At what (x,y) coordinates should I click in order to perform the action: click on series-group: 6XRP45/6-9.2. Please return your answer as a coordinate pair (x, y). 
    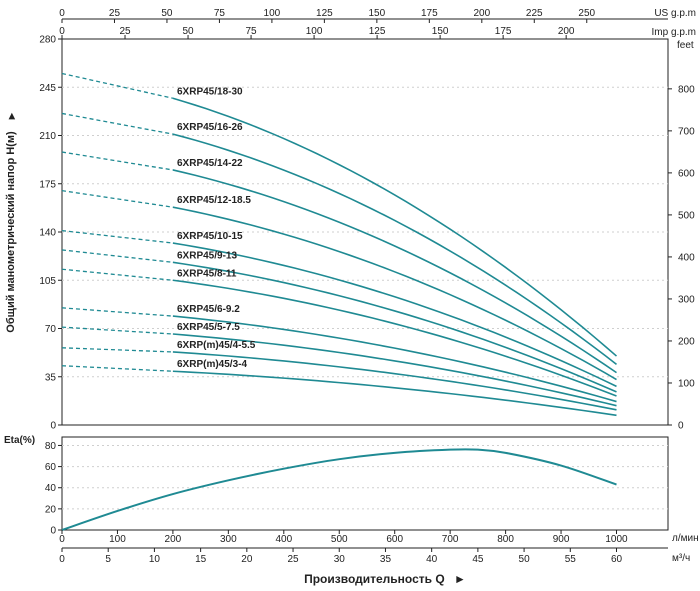
    Looking at the image, I should click on (339, 353).